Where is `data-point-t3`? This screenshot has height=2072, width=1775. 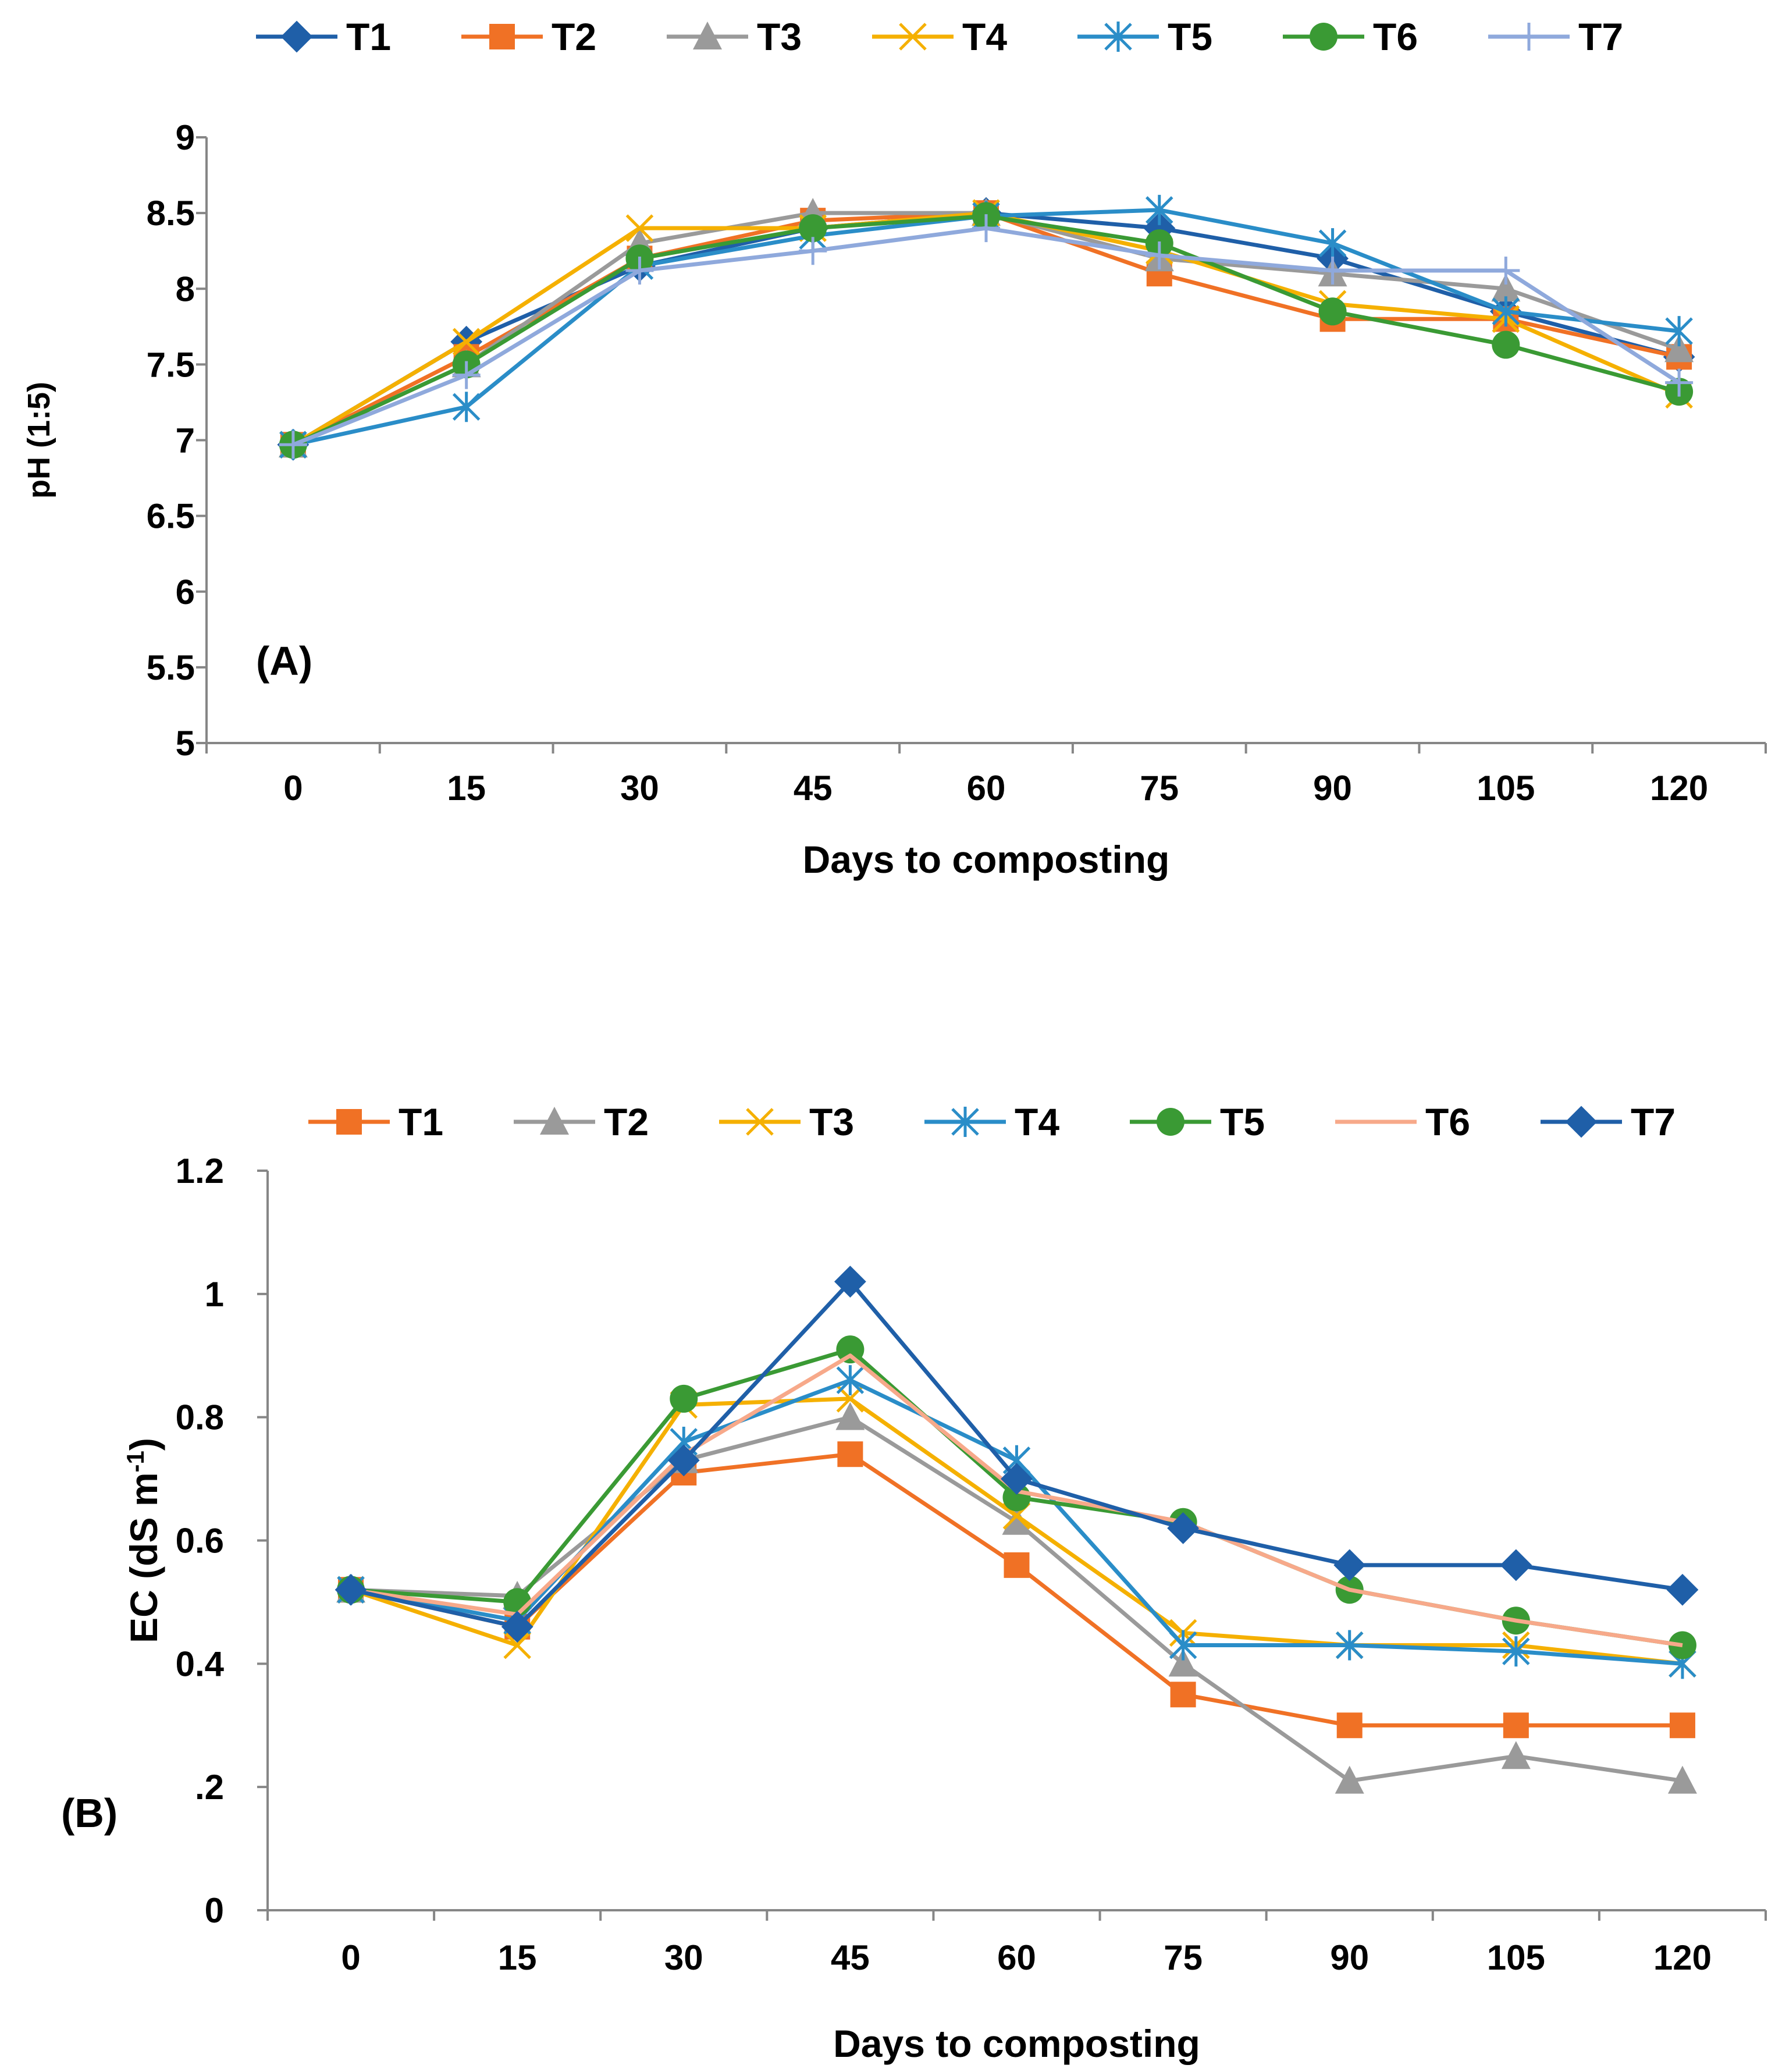 data-point-t3 is located at coordinates (1506, 287).